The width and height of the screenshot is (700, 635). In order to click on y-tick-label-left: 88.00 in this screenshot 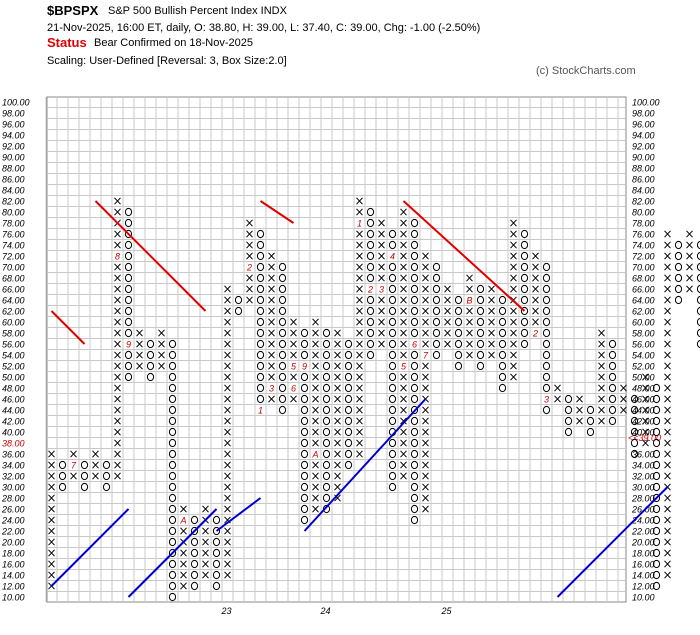, I will do `click(13, 169)`.